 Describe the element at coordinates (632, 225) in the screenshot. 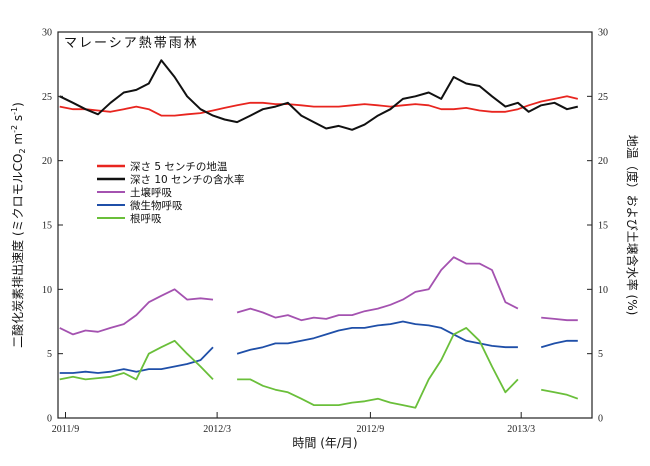

I see `y2-axis-label: 地温（度）および土壌含水率 (%)` at that location.